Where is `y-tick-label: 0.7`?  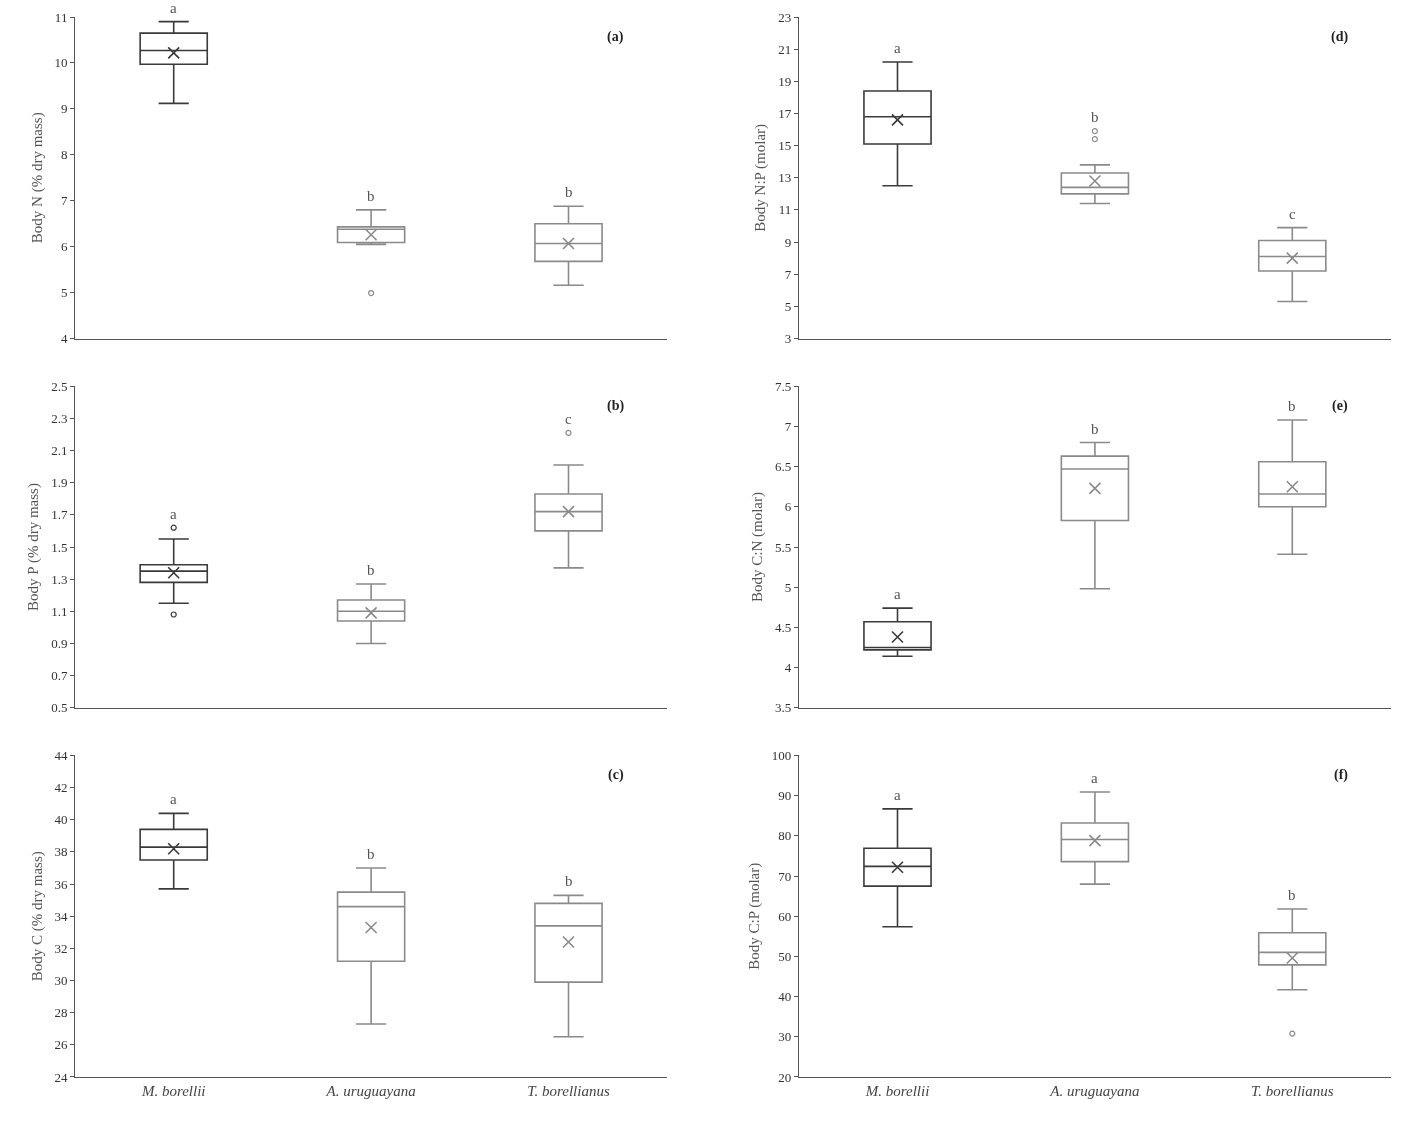 y-tick-label: 0.7 is located at coordinates (59, 676).